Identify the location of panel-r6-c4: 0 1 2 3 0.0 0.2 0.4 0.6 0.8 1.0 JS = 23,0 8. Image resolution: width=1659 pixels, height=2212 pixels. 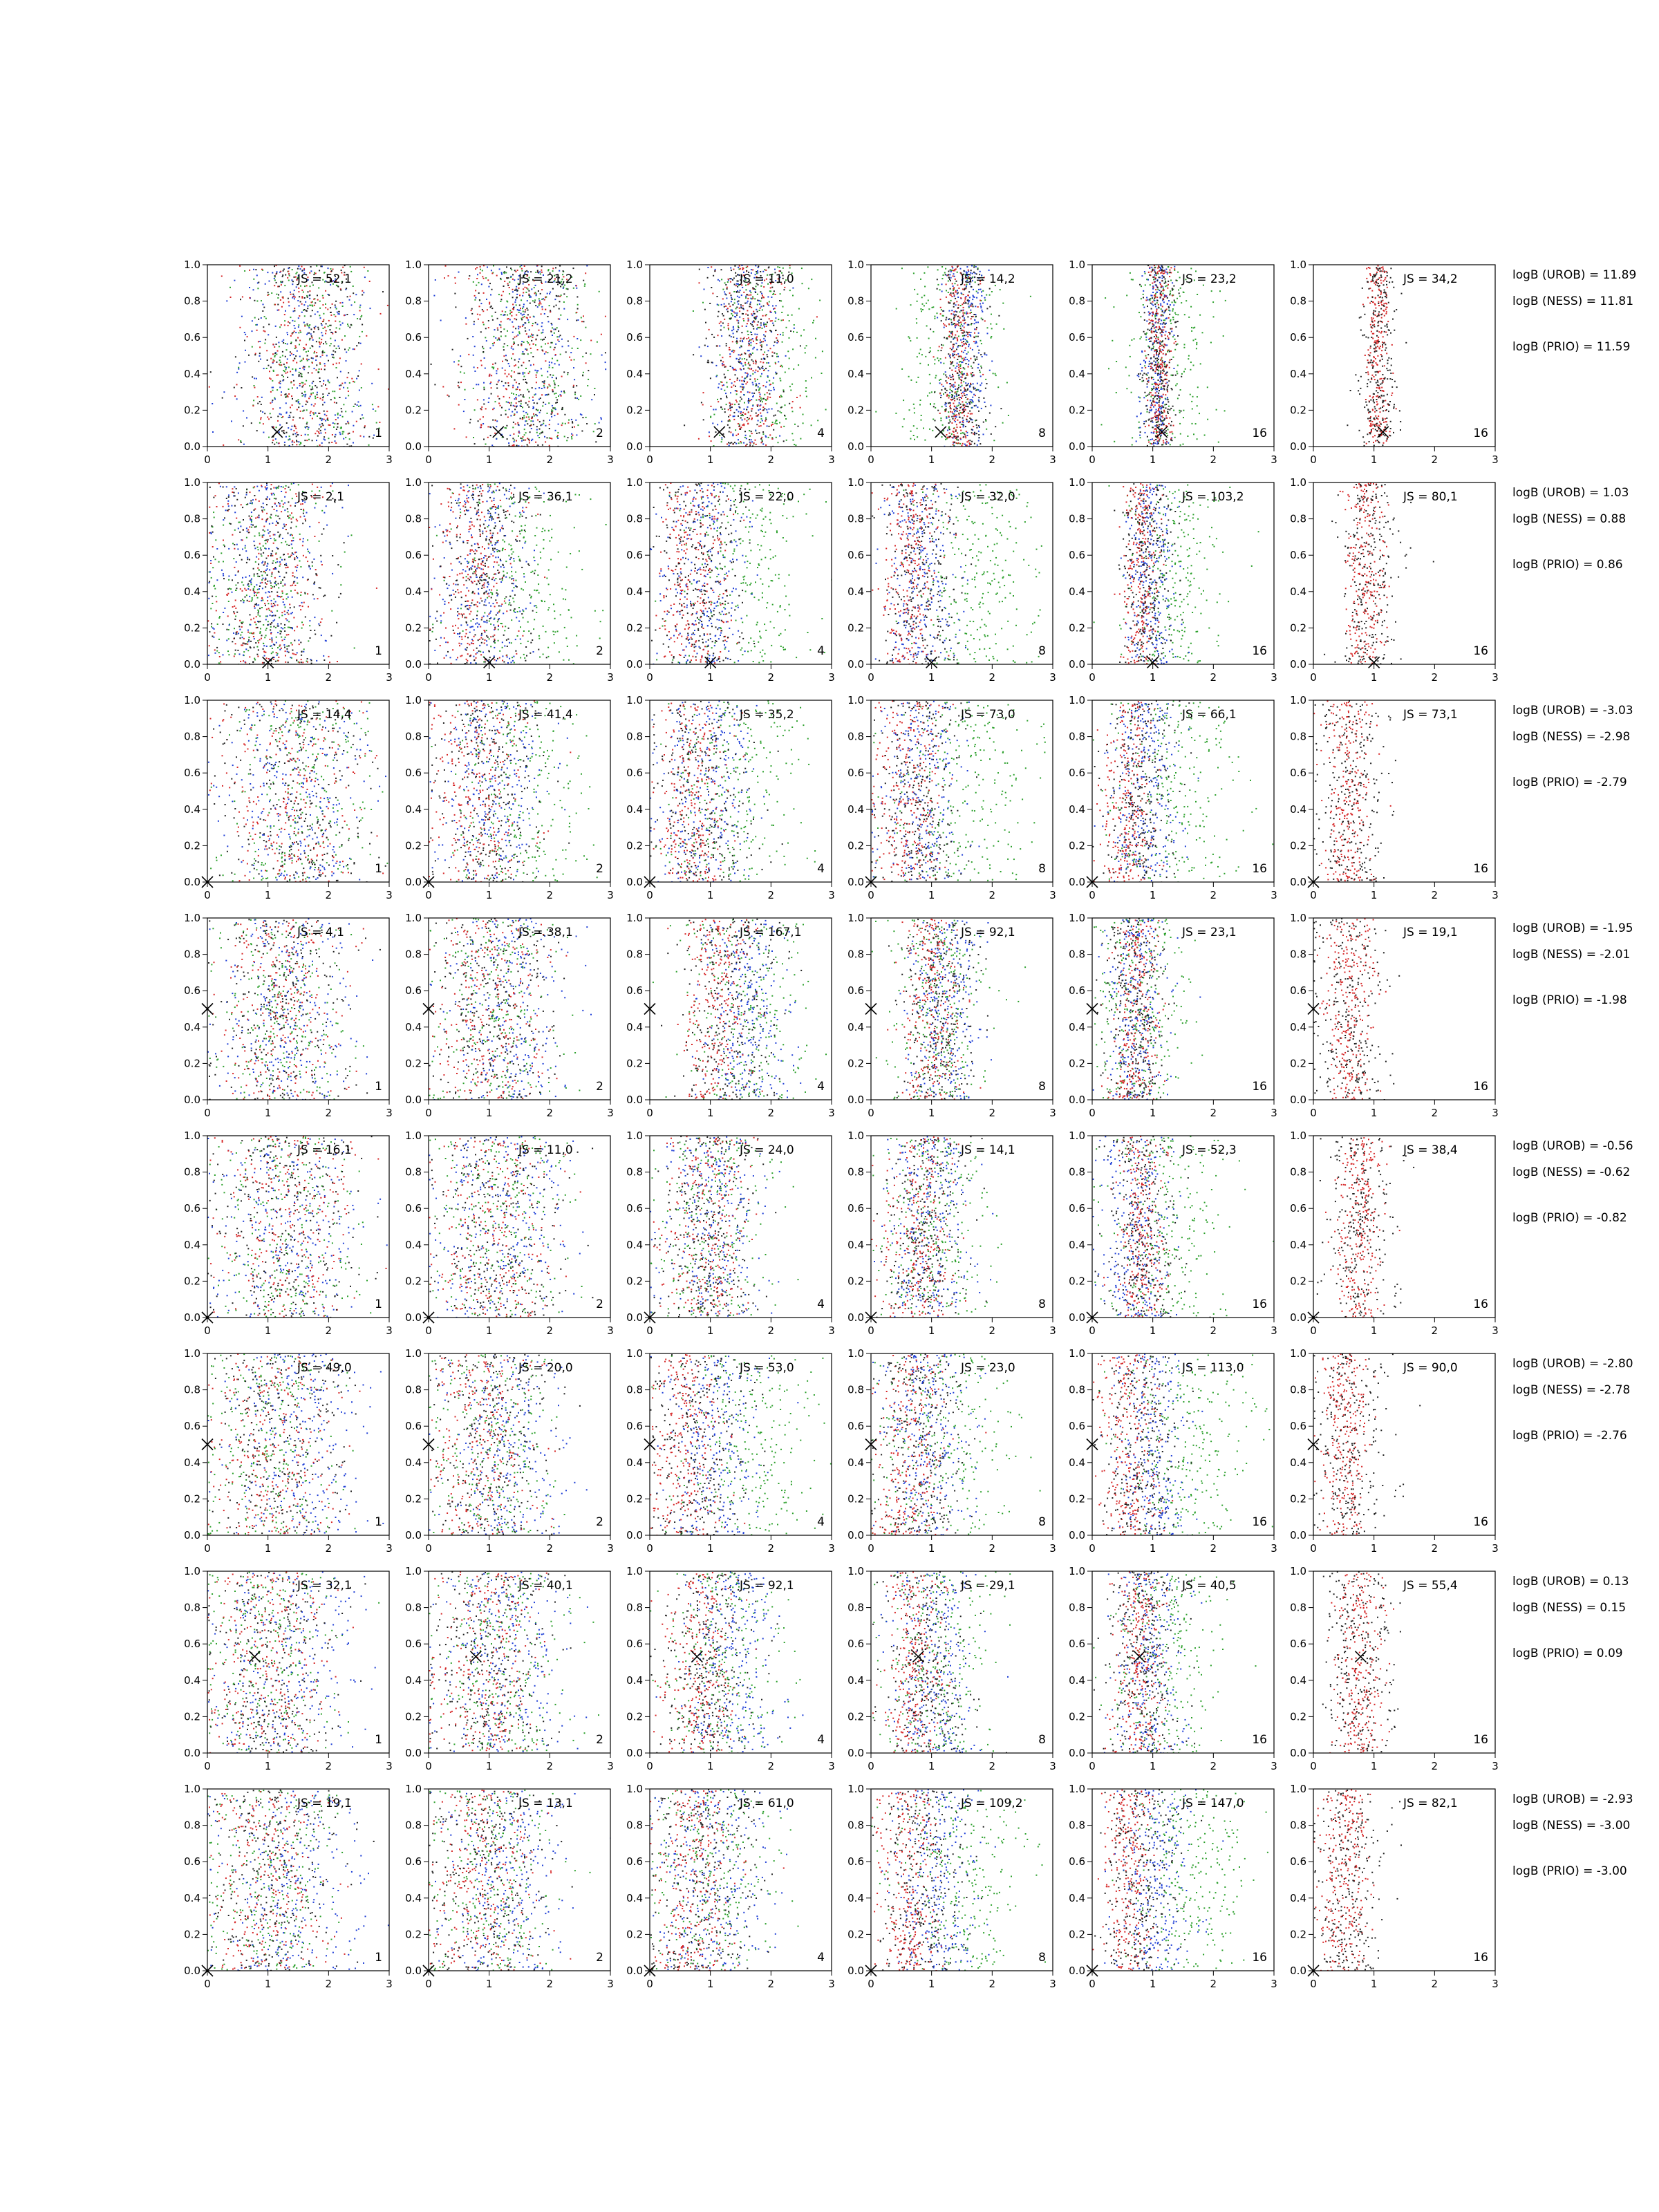
(951, 1451).